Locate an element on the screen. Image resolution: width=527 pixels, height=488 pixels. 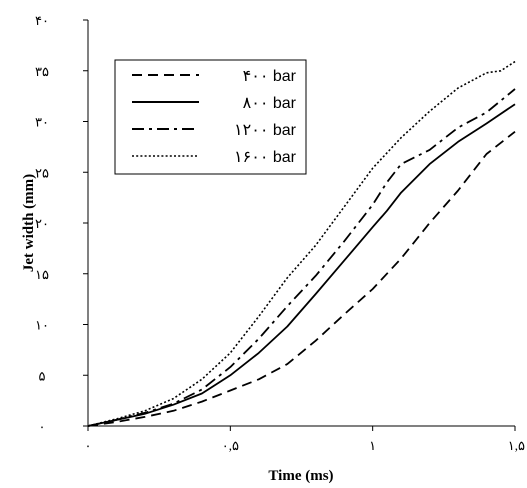
y-tick-label: ۱۵ is located at coordinates (42, 274).